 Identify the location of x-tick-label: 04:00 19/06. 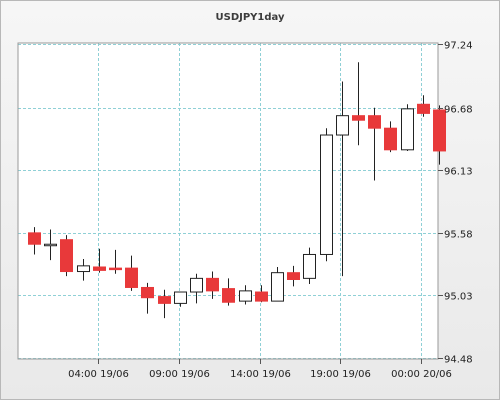
(98, 374).